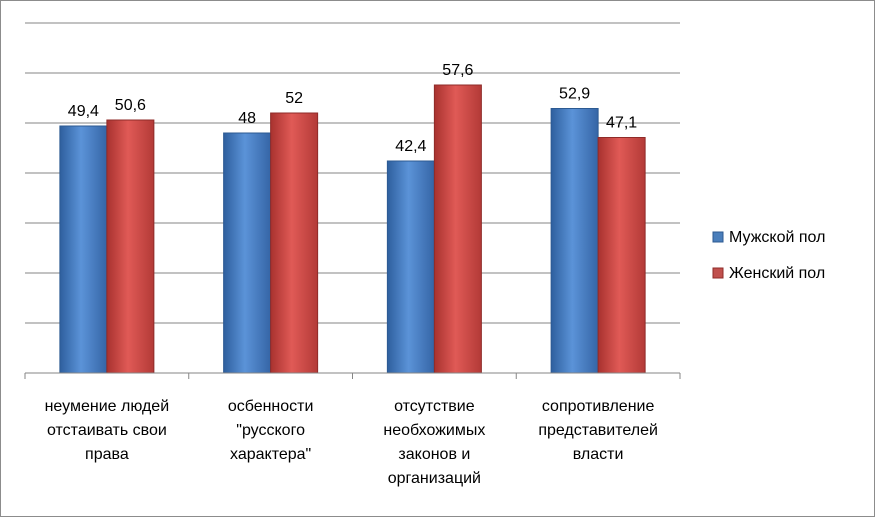 This screenshot has height=517, width=875. What do you see at coordinates (130, 105) in the screenshot?
I see `data-label: 50,6` at bounding box center [130, 105].